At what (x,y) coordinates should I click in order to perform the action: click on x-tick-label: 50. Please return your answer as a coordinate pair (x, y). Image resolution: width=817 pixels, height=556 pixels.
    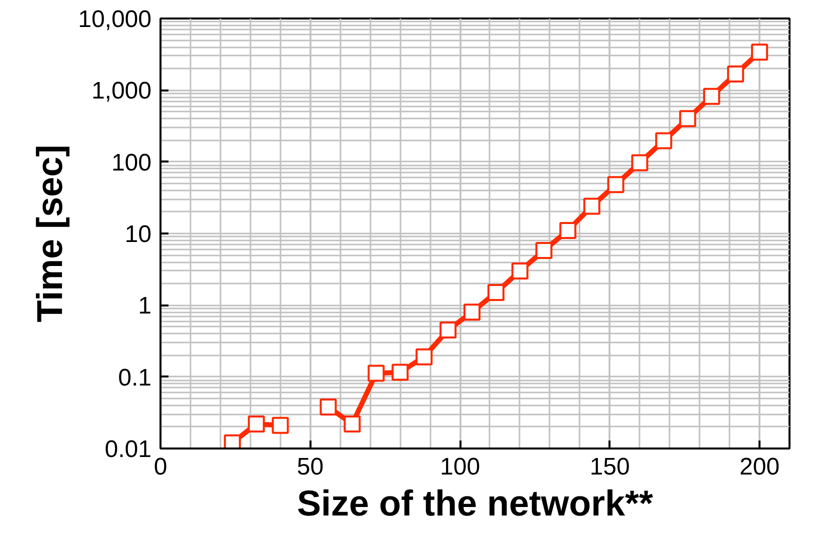
    Looking at the image, I should click on (310, 467).